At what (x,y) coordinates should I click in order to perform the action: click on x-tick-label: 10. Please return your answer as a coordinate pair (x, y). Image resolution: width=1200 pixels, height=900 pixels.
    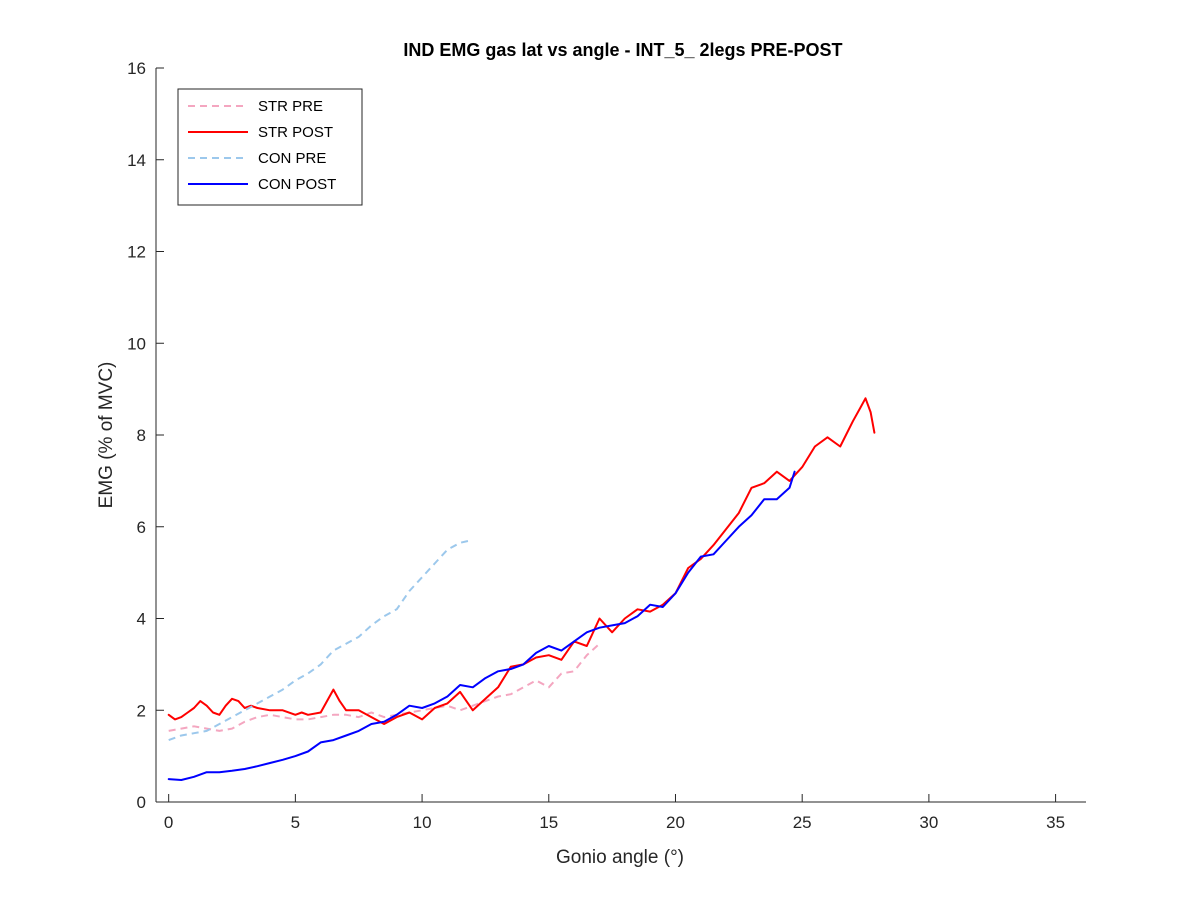
    Looking at the image, I should click on (422, 822).